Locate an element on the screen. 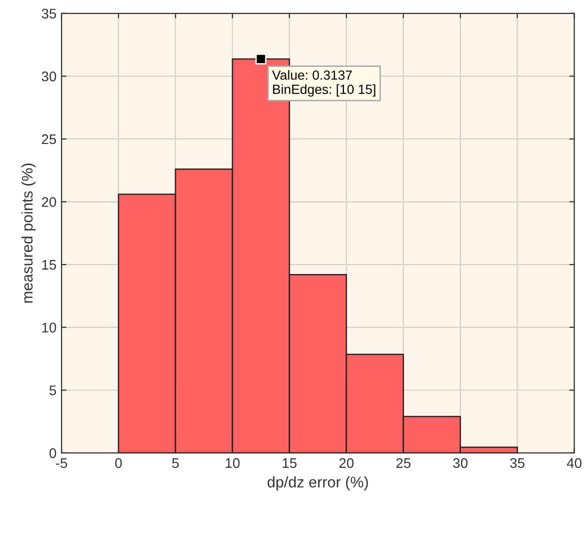  y-tick-label: 35 is located at coordinates (49, 13).